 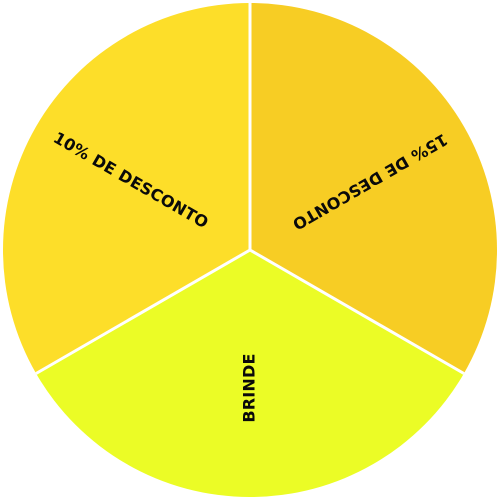 What do you see at coordinates (249, 387) in the screenshot?
I see `segment-label-brinde: BRINDE` at bounding box center [249, 387].